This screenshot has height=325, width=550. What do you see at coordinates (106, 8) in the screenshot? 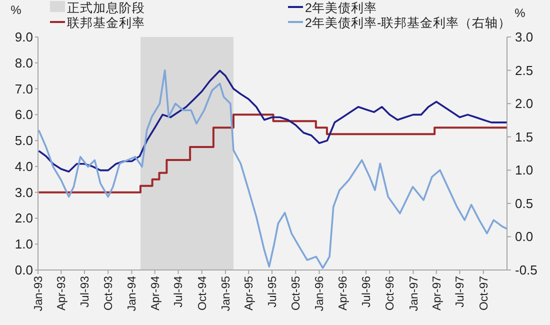
I see `legend-label: 正式加息阶段` at bounding box center [106, 8].